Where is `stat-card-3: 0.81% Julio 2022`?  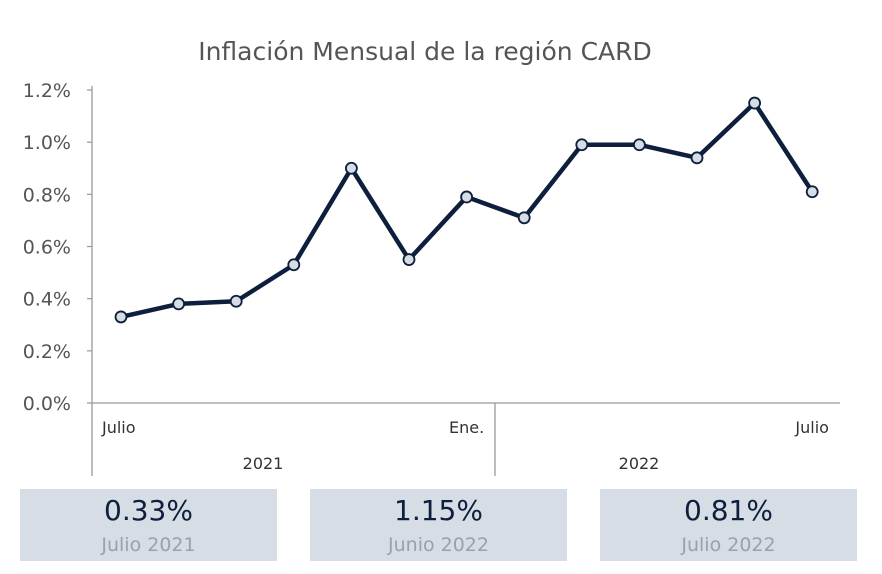
stat-card-3: 0.81% Julio 2022 is located at coordinates (728, 525).